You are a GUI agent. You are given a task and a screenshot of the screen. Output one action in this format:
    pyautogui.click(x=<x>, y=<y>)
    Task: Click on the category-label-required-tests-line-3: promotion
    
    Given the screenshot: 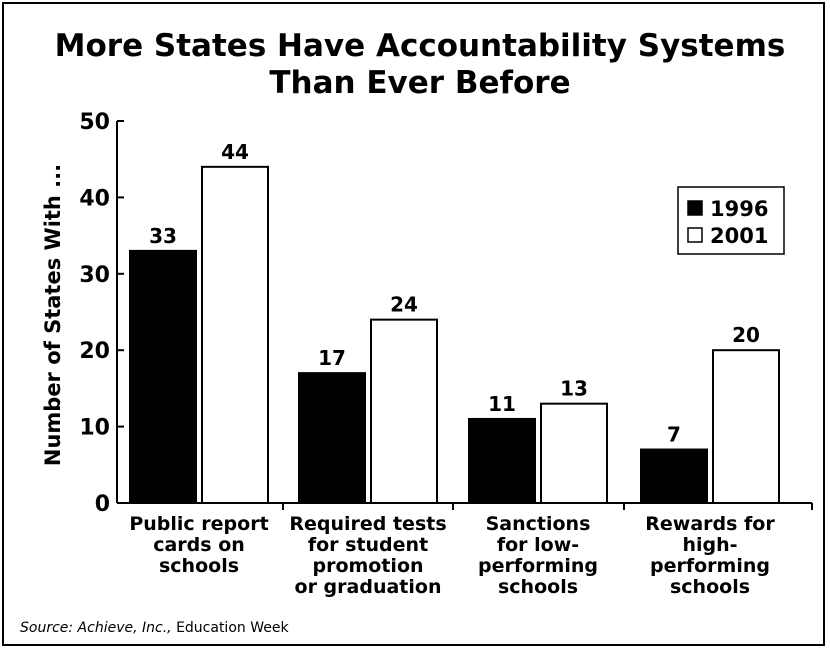 What is the action you would take?
    pyautogui.click(x=367, y=566)
    